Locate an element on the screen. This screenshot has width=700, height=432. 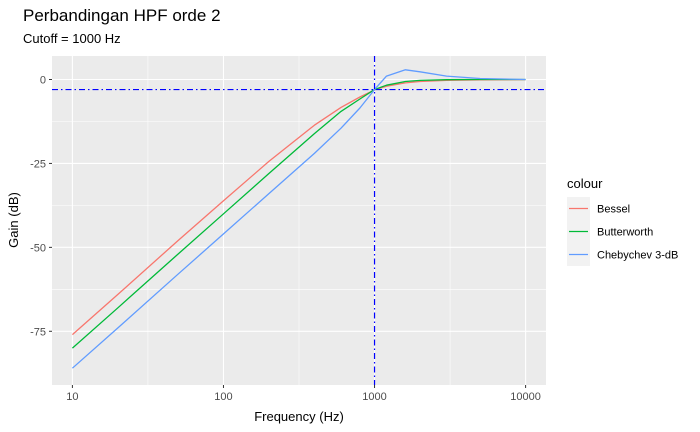
legend-label: Butterworth is located at coordinates (625, 233).